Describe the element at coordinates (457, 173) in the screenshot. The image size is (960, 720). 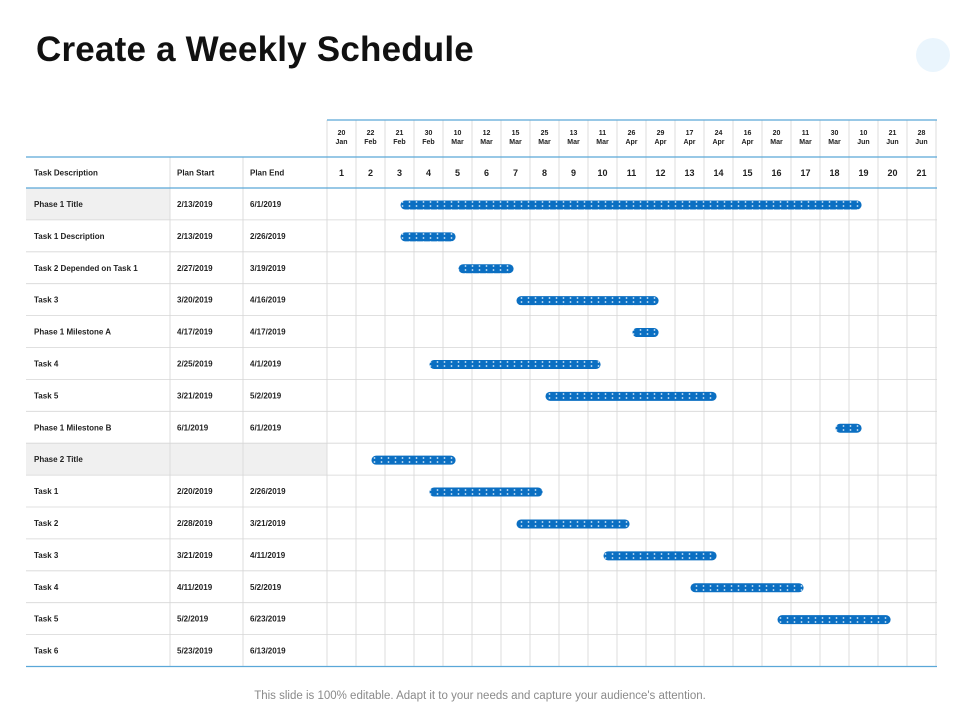
I see `week-number: 5` at that location.